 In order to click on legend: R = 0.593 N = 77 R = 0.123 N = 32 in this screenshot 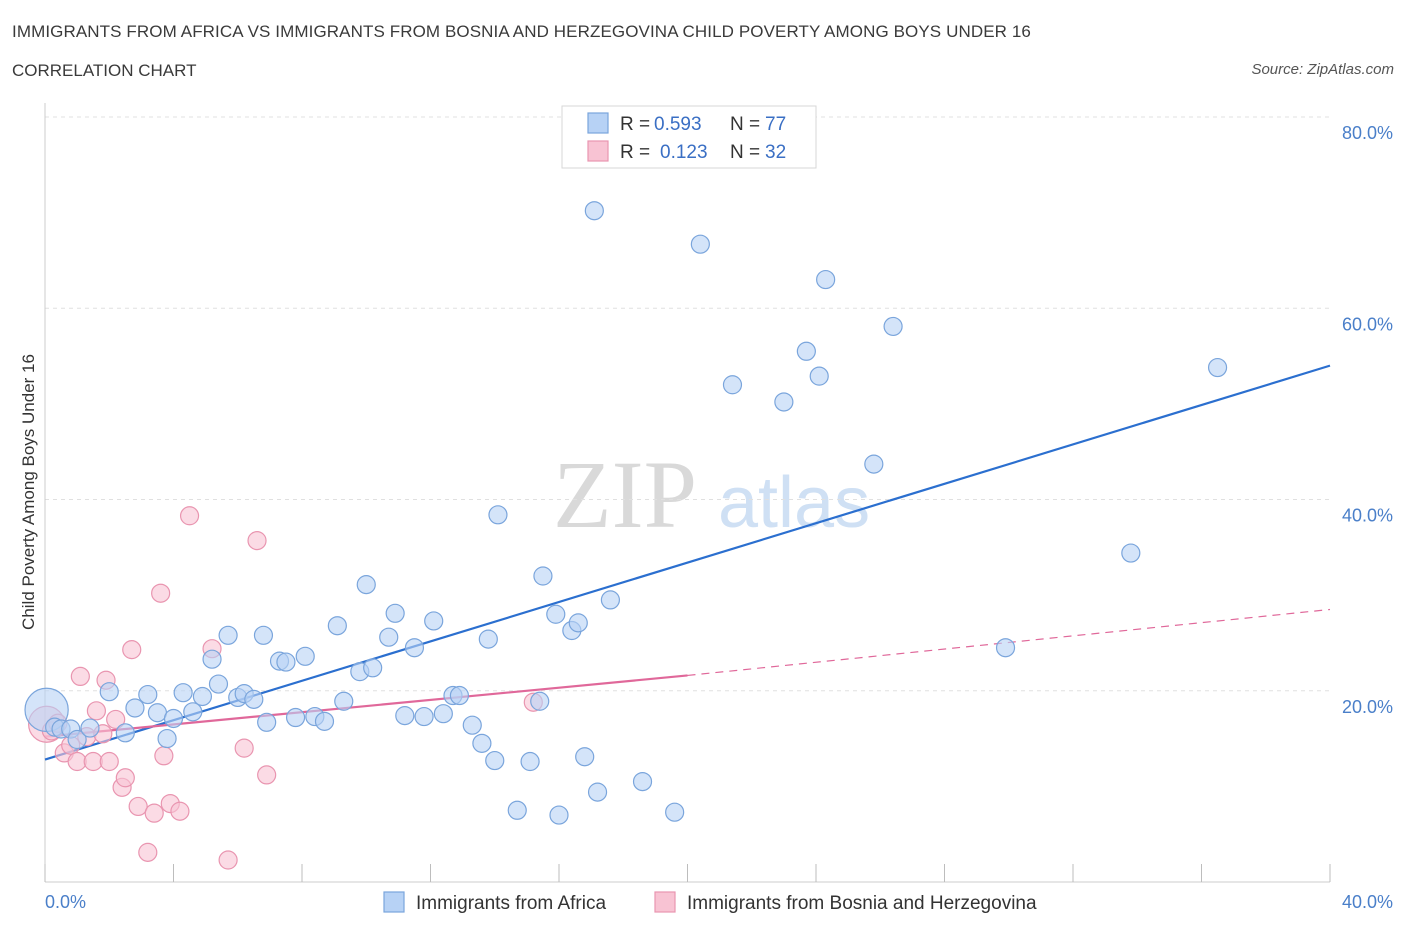, I will do `click(689, 137)`.